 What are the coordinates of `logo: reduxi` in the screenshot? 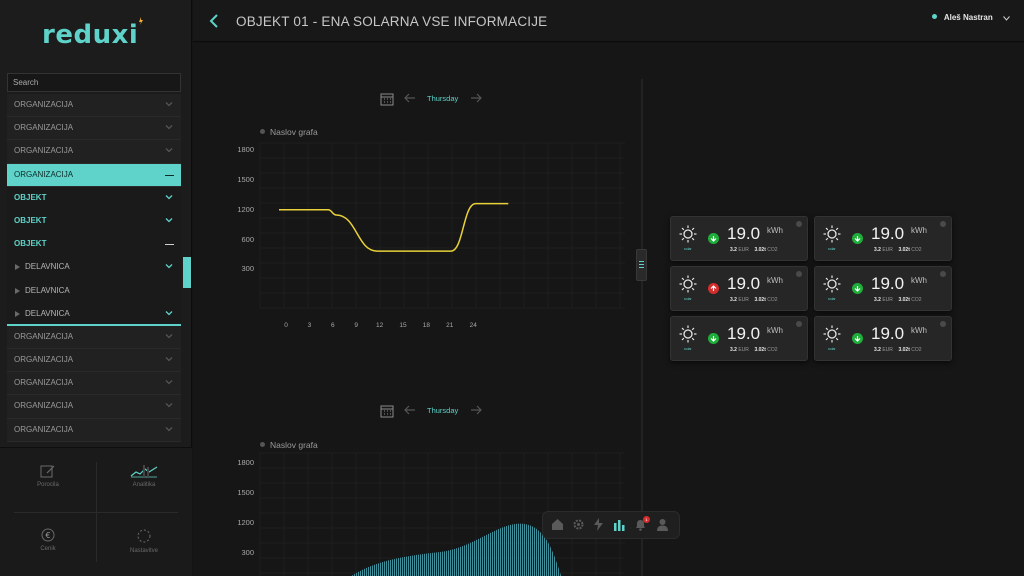 It's located at (93, 33).